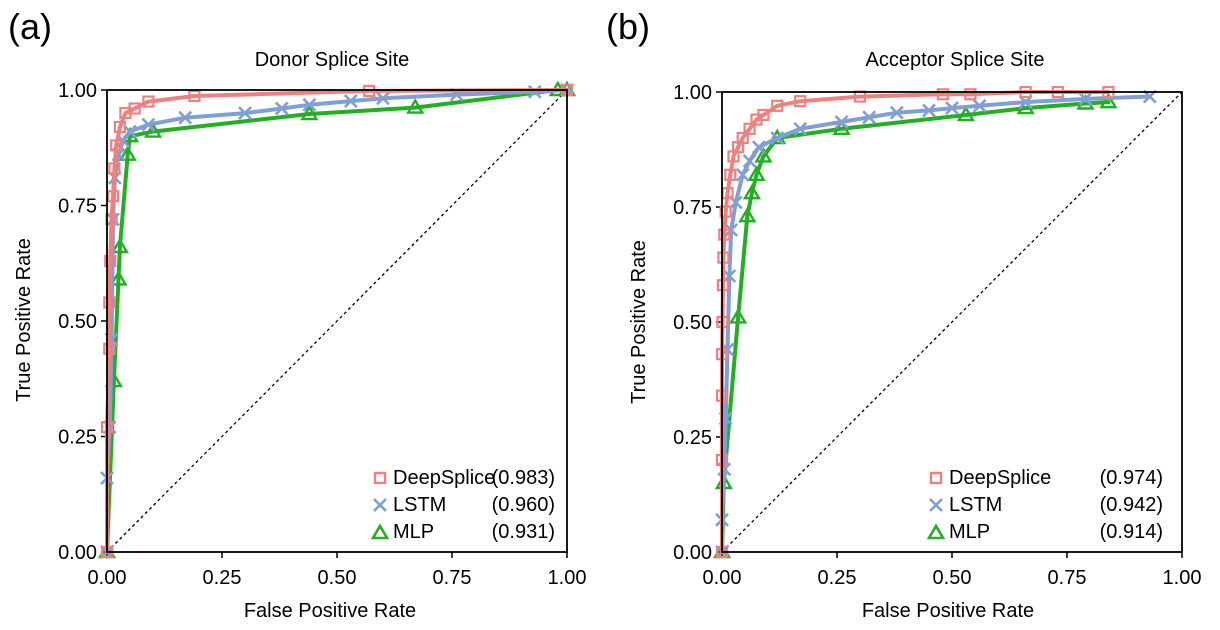  Describe the element at coordinates (955, 60) in the screenshot. I see `chart-title: Acceptor Splice Site` at that location.